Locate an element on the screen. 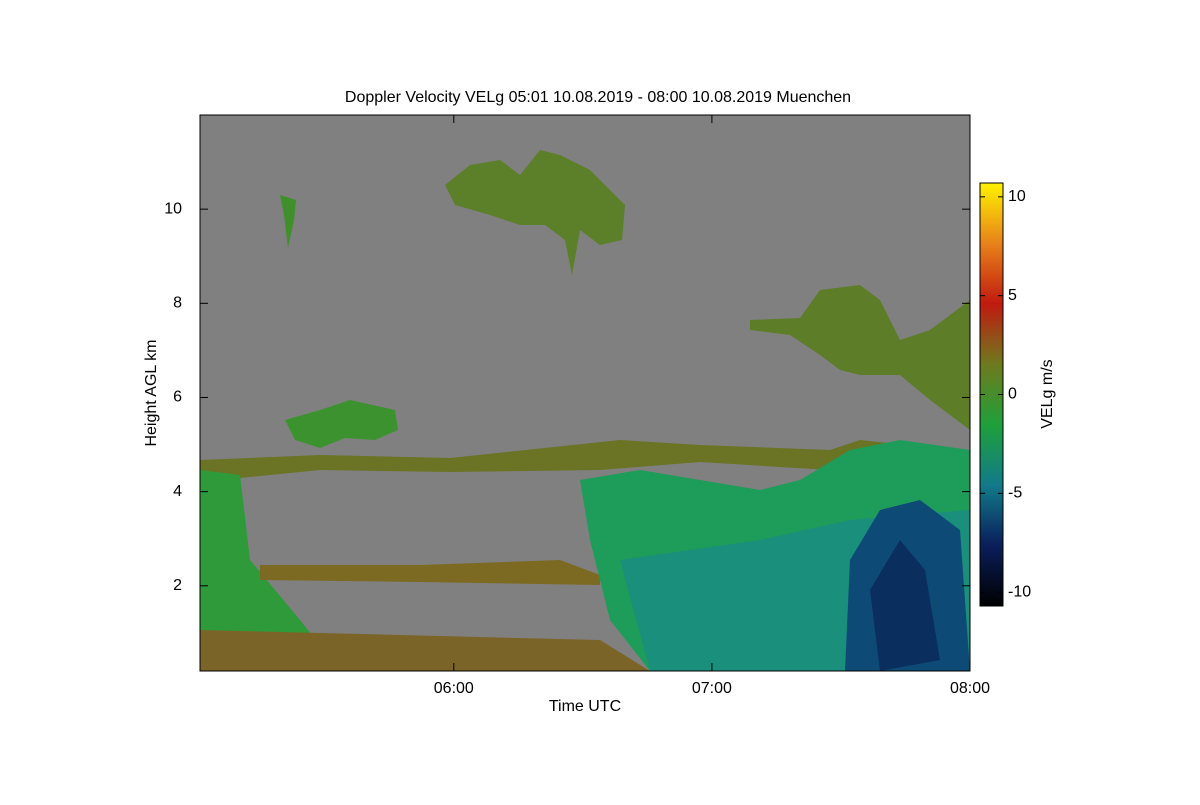 Image resolution: width=1200 pixels, height=805 pixels. x-axis-label: Time UTC is located at coordinates (585, 706).